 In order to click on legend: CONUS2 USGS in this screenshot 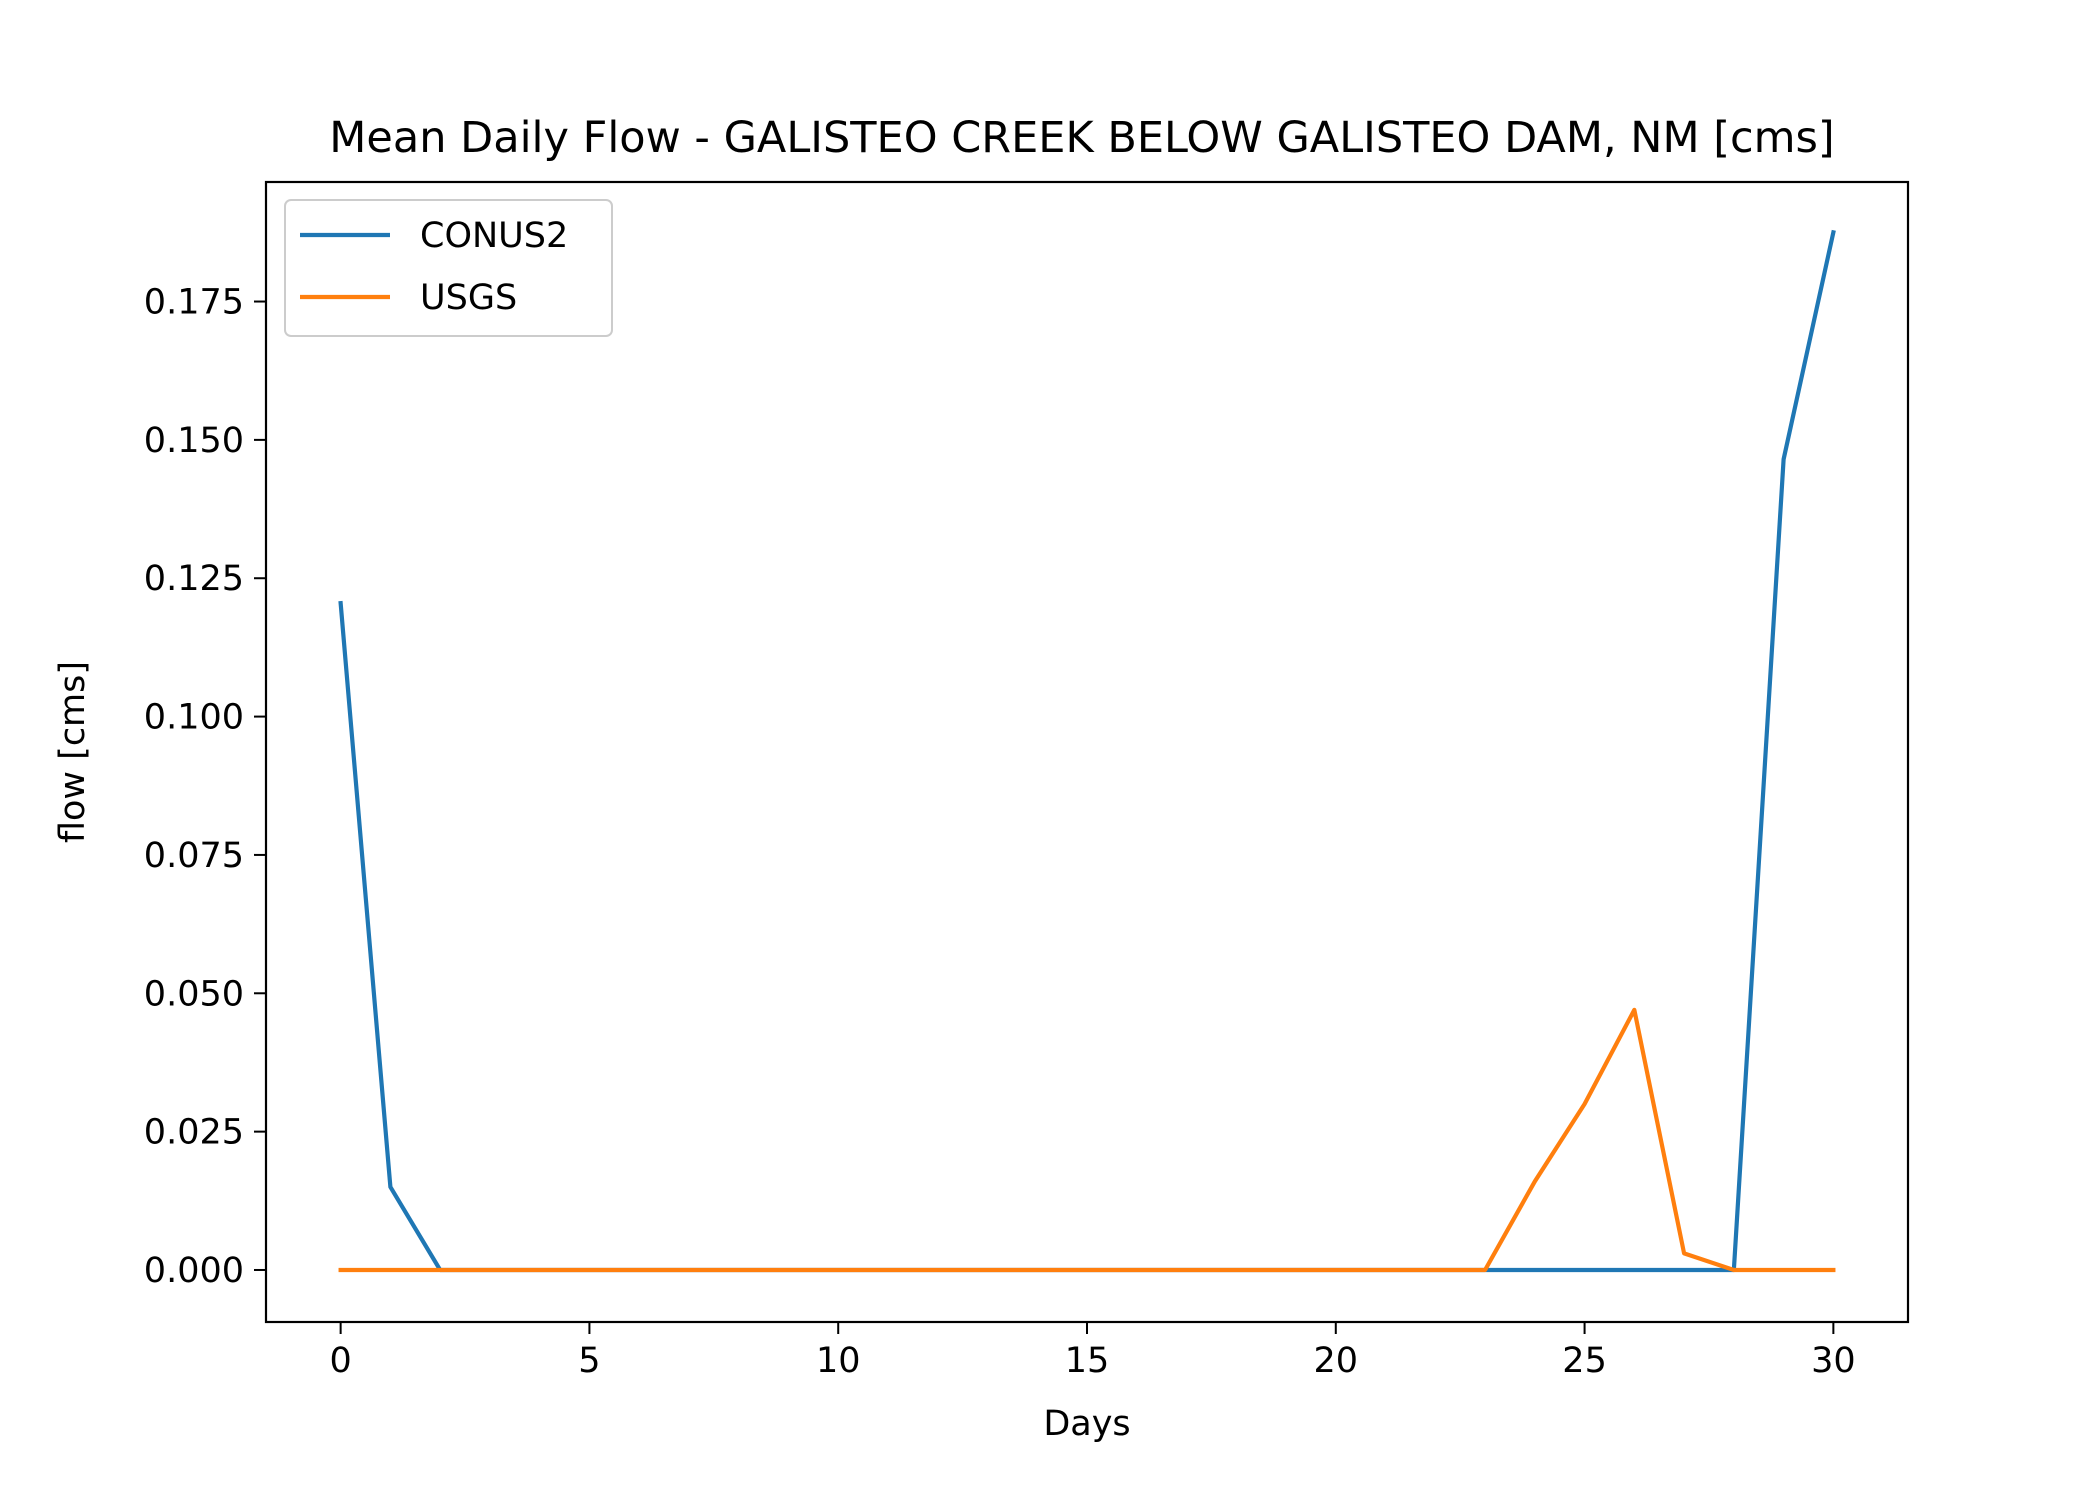, I will do `click(448, 268)`.